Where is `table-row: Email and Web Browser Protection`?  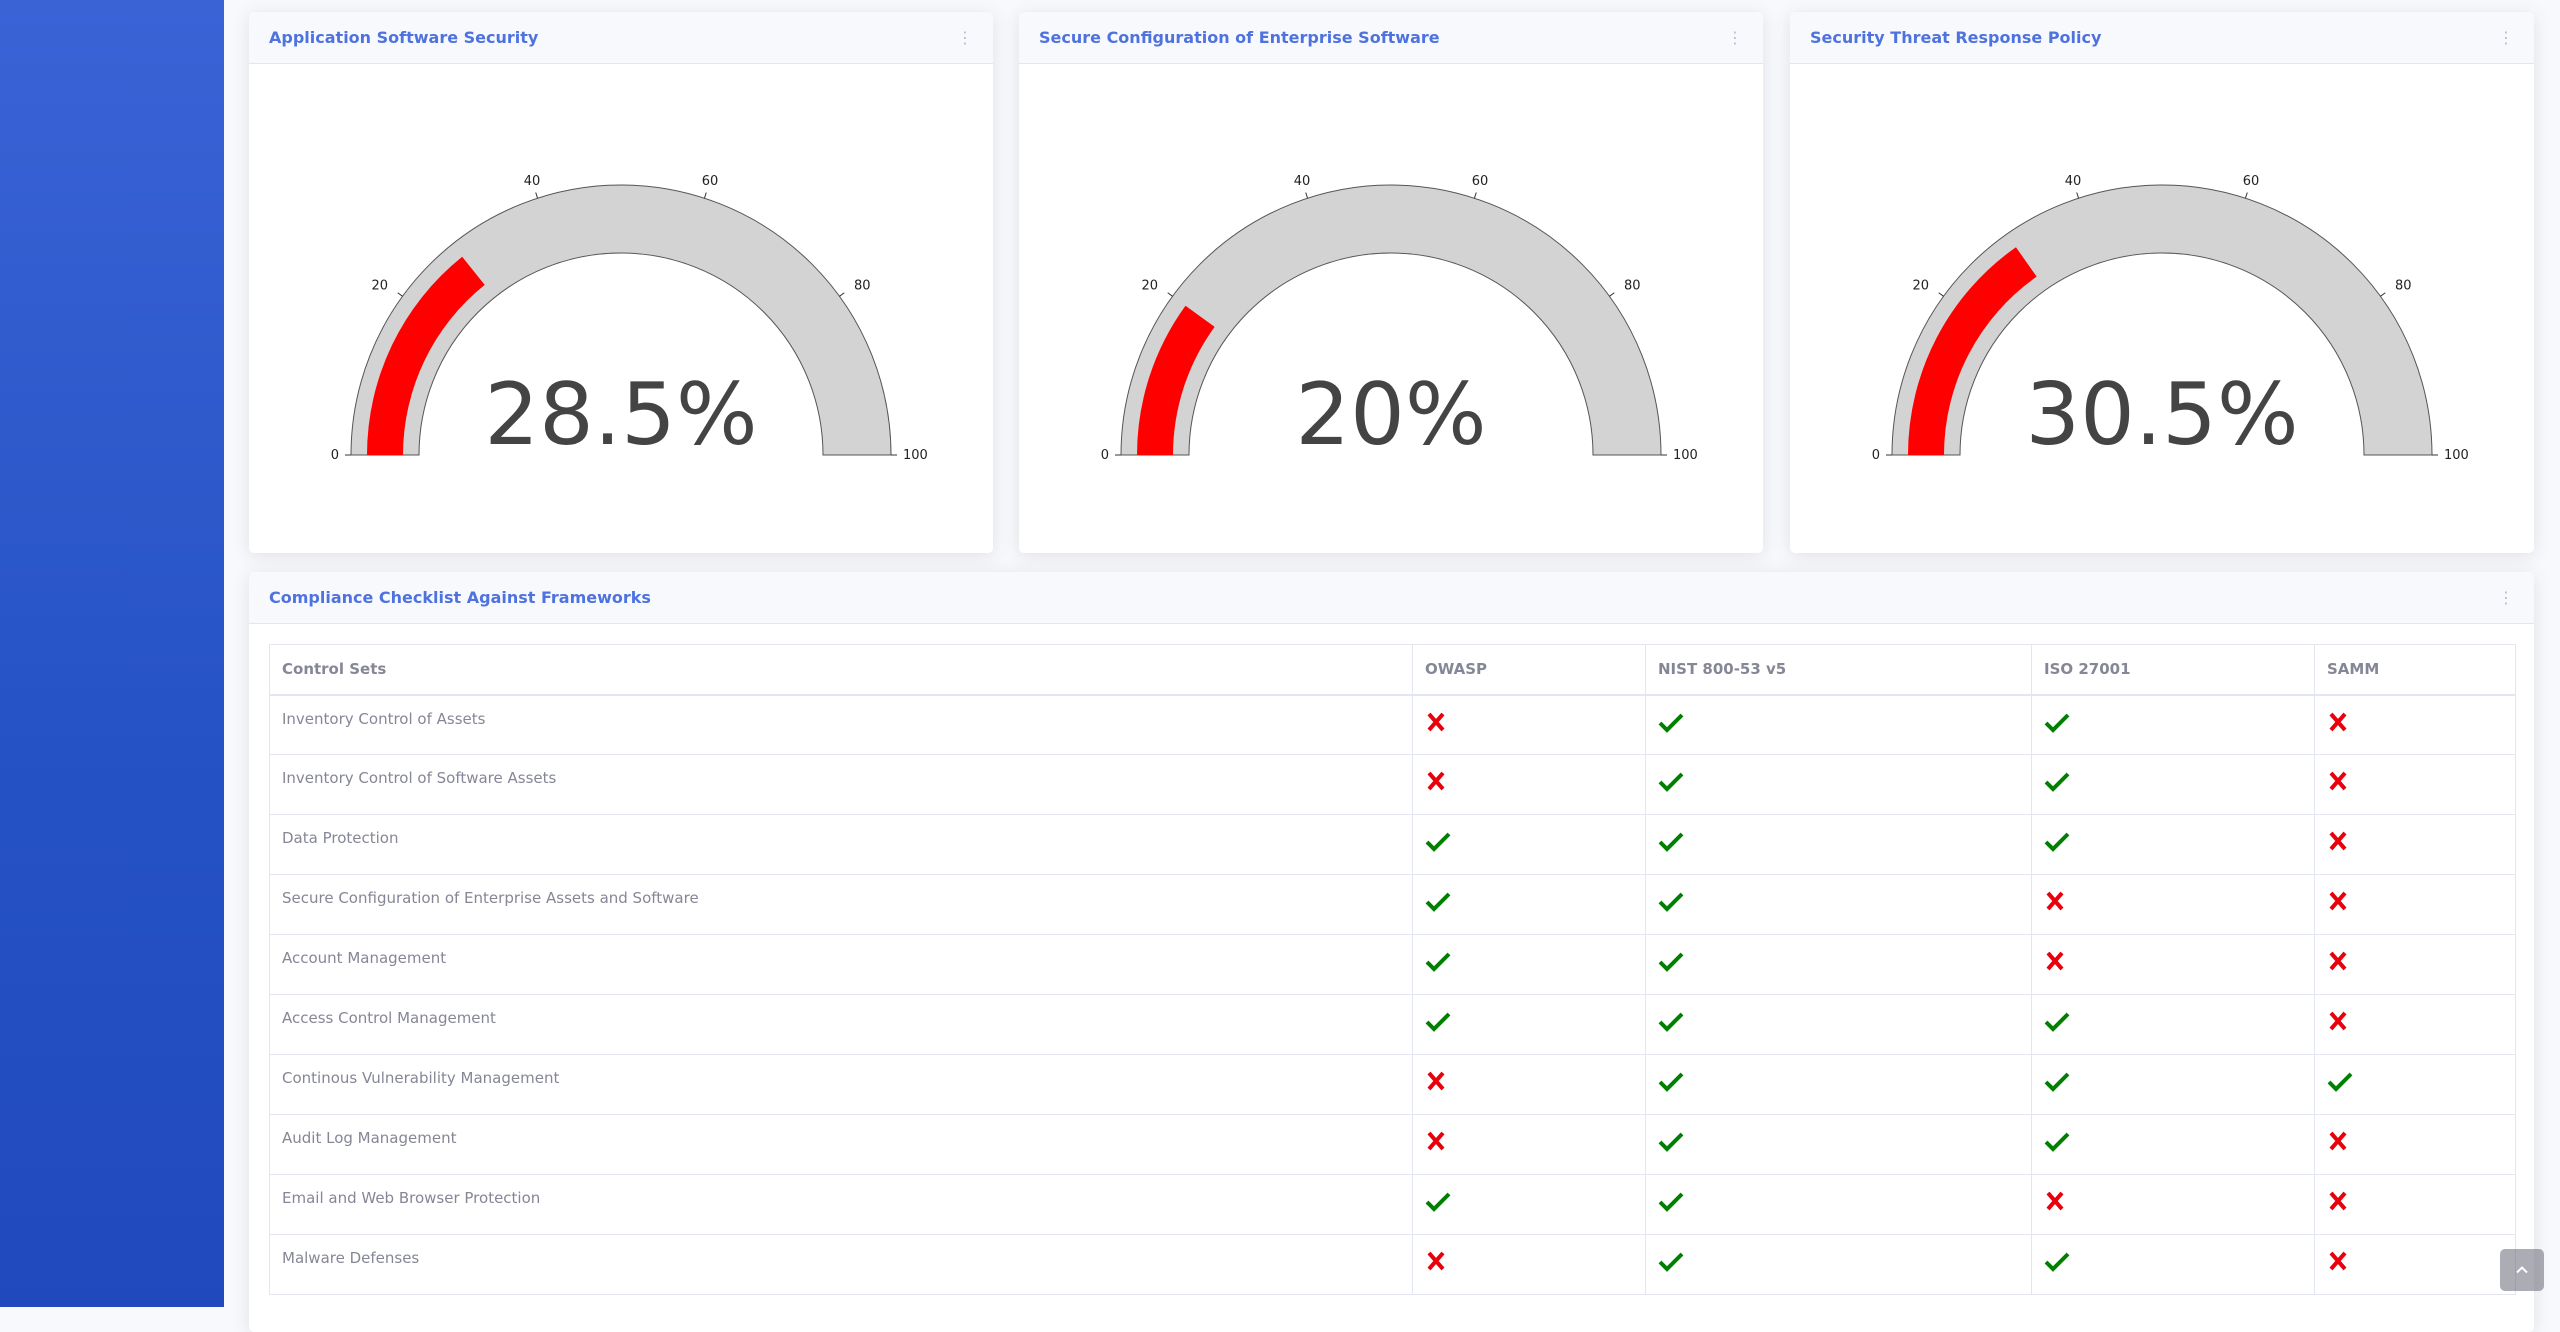
table-row: Email and Web Browser Protection is located at coordinates (1392, 1204).